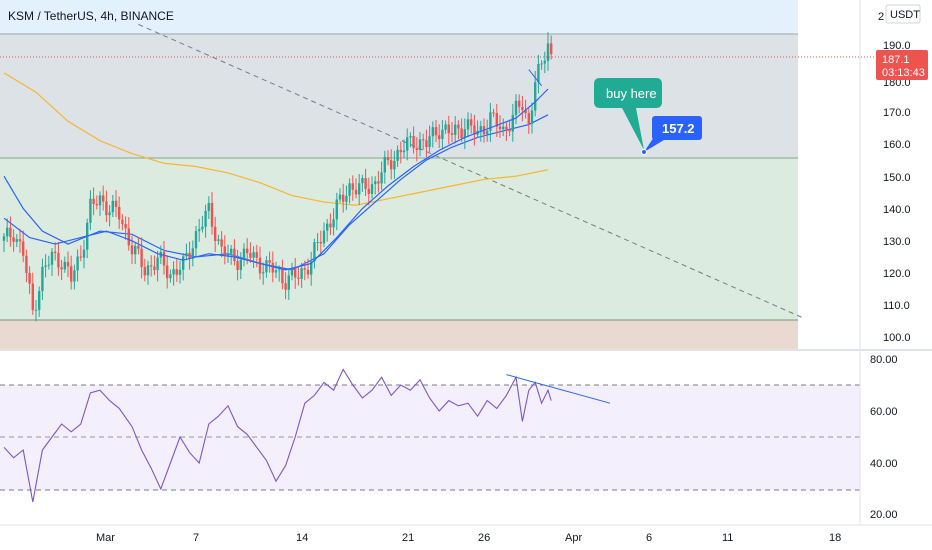  I want to click on time-tick: 7, so click(196, 538).